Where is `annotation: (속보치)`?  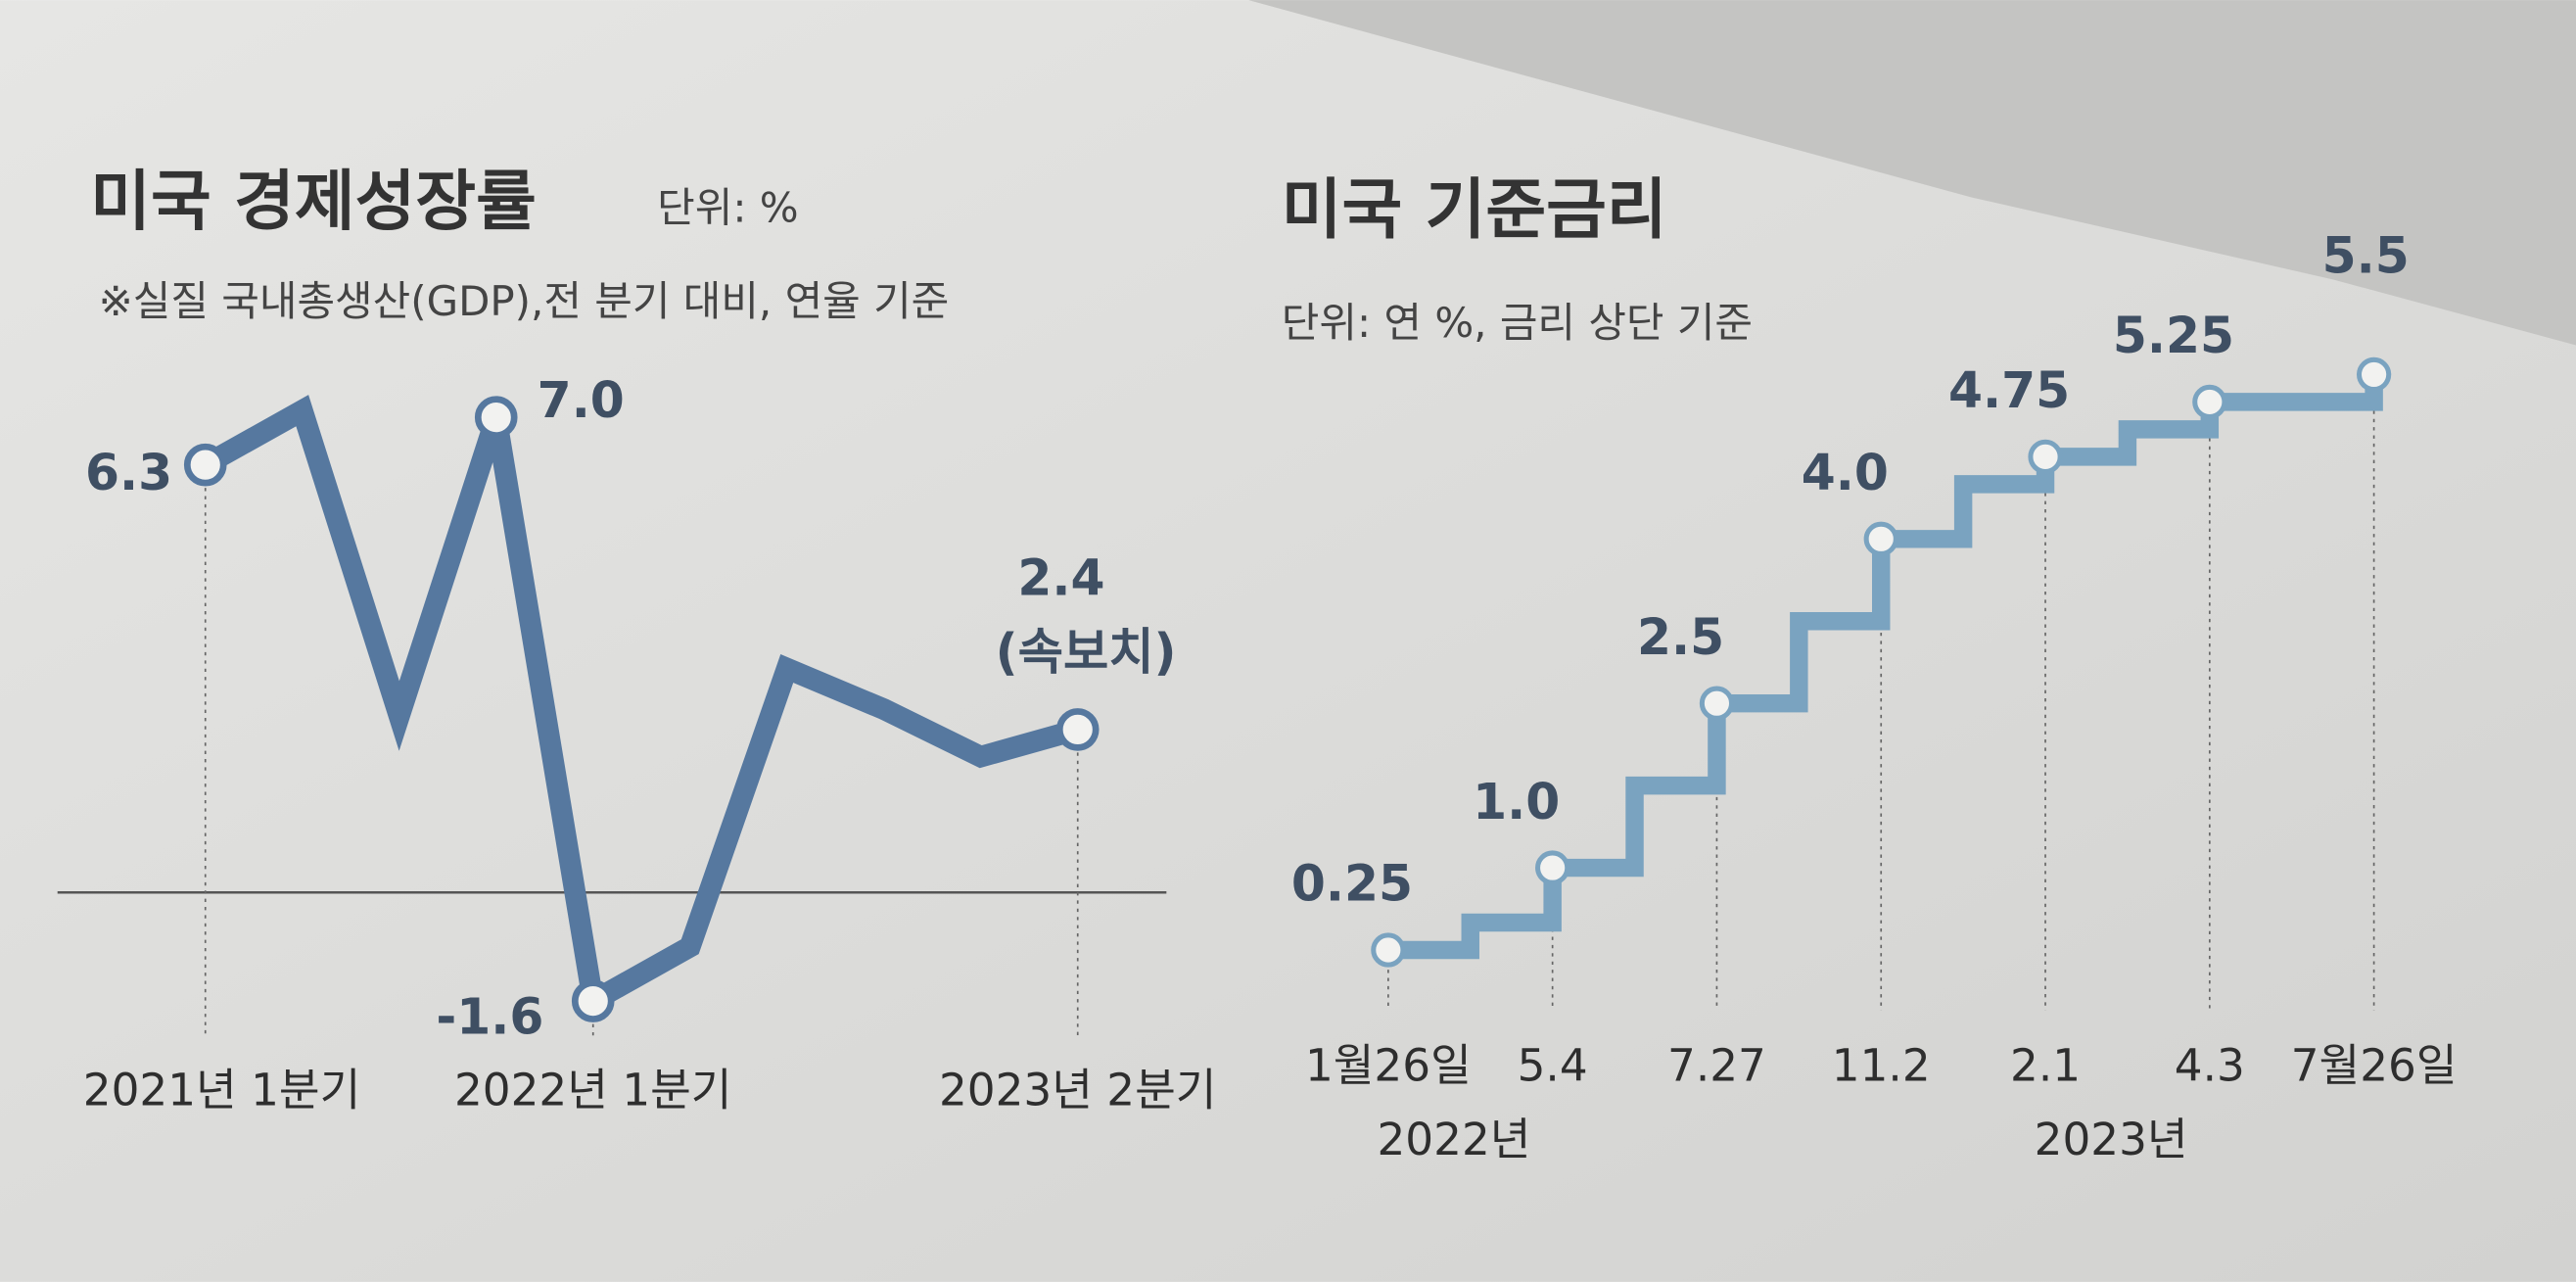
annotation: (속보치) is located at coordinates (1086, 652).